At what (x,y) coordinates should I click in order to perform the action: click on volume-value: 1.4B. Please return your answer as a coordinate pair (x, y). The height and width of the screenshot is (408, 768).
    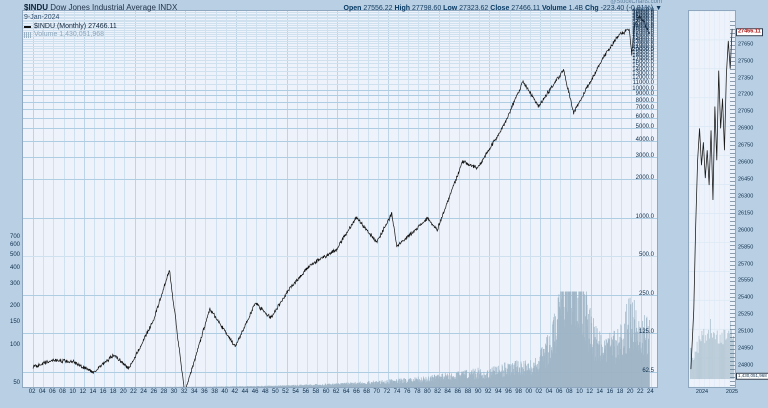
    Looking at the image, I should click on (576, 8).